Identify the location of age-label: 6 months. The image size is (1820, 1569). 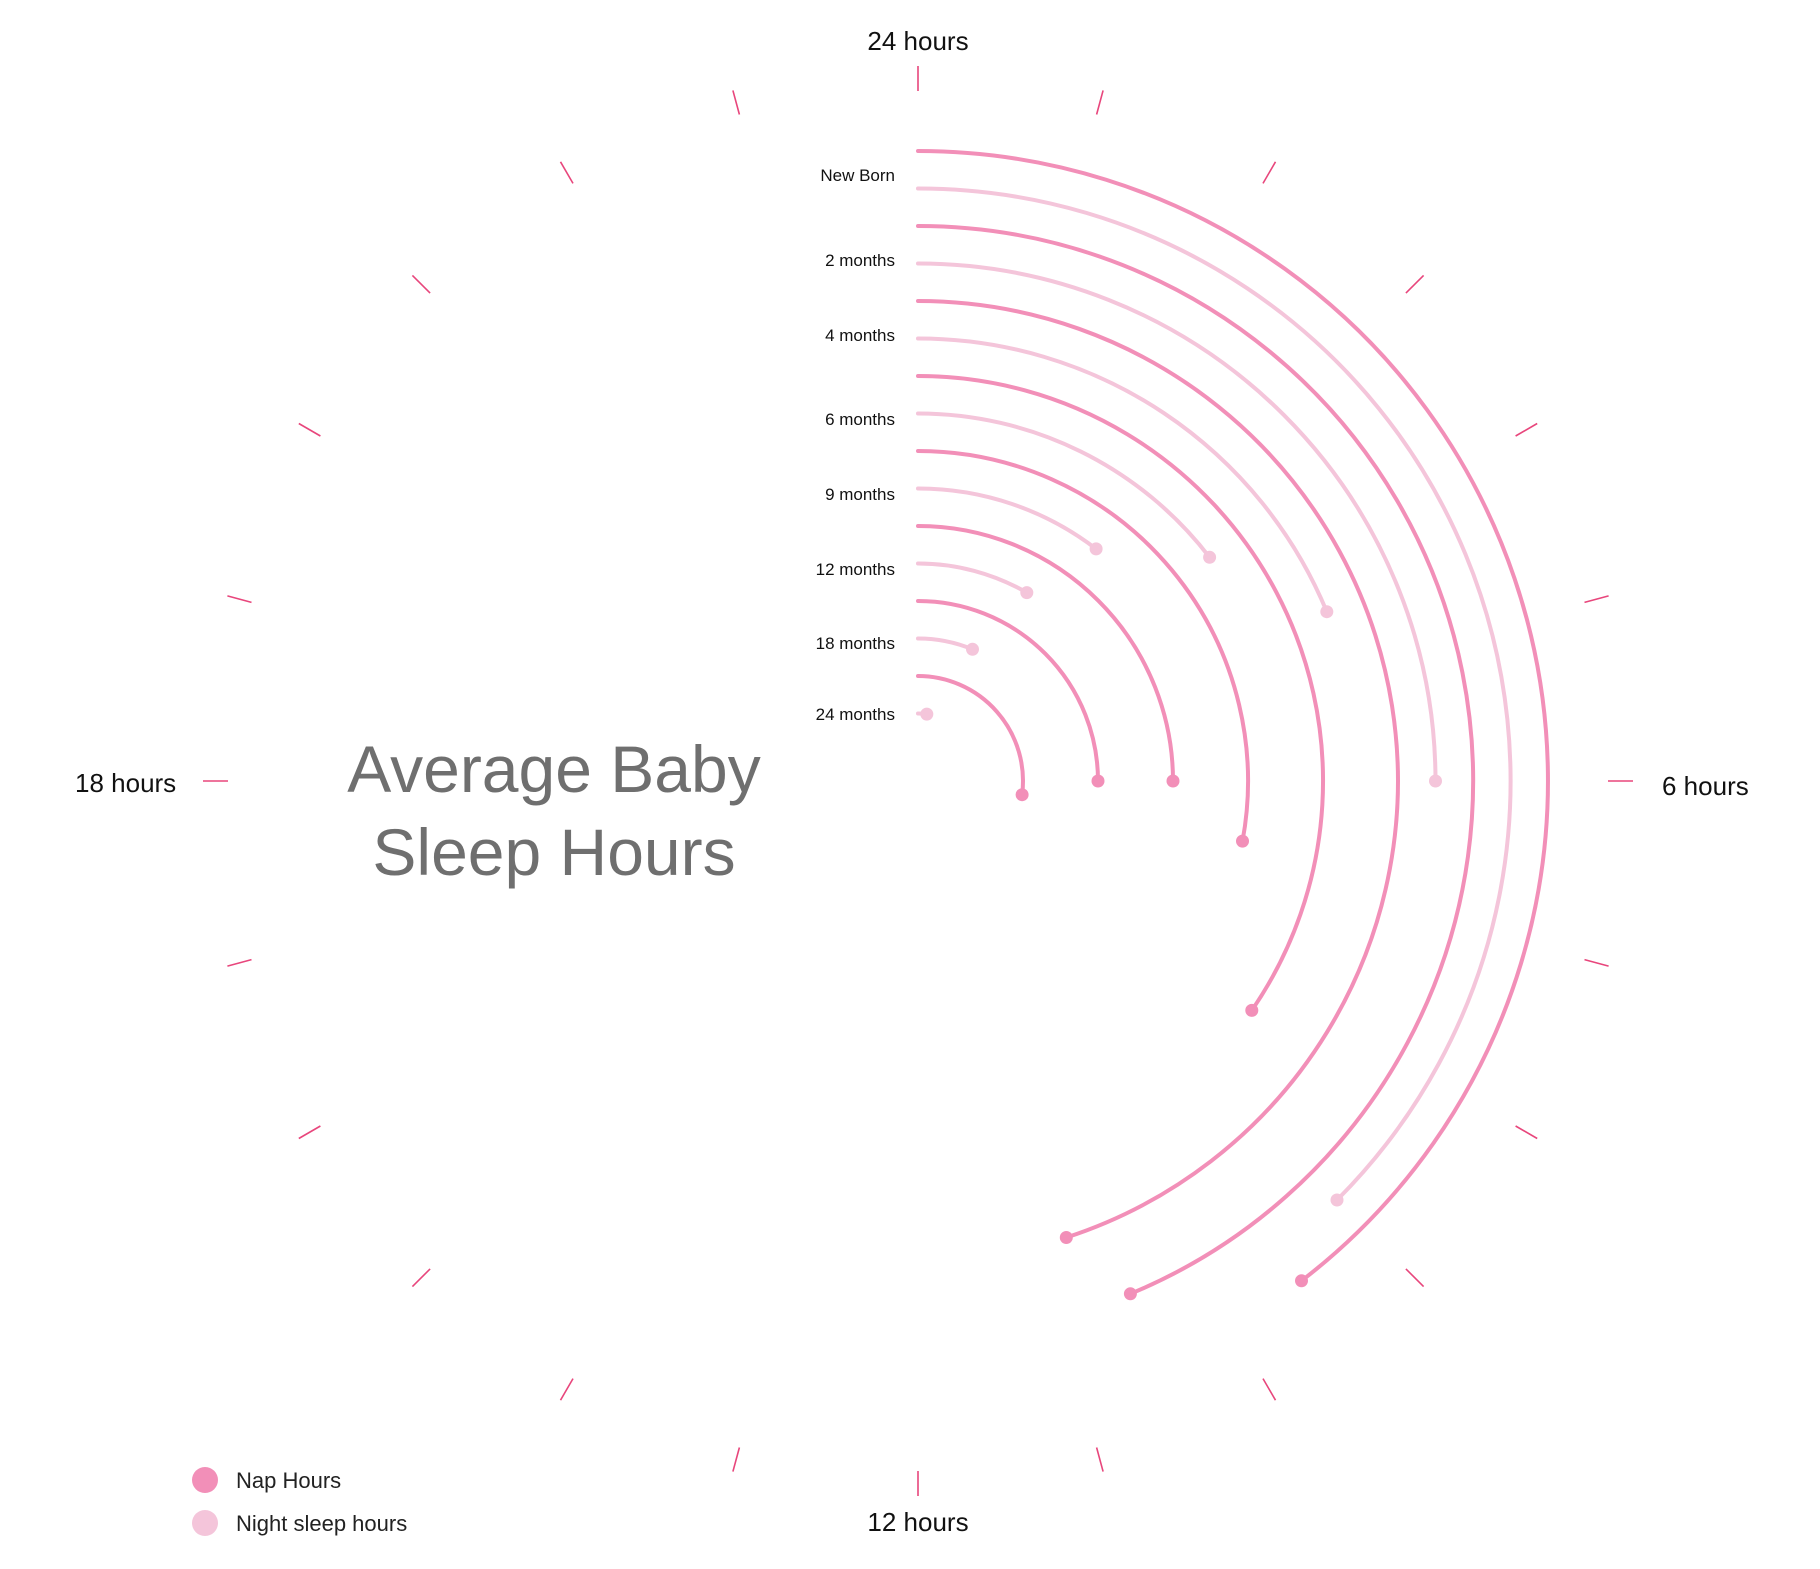
(860, 419).